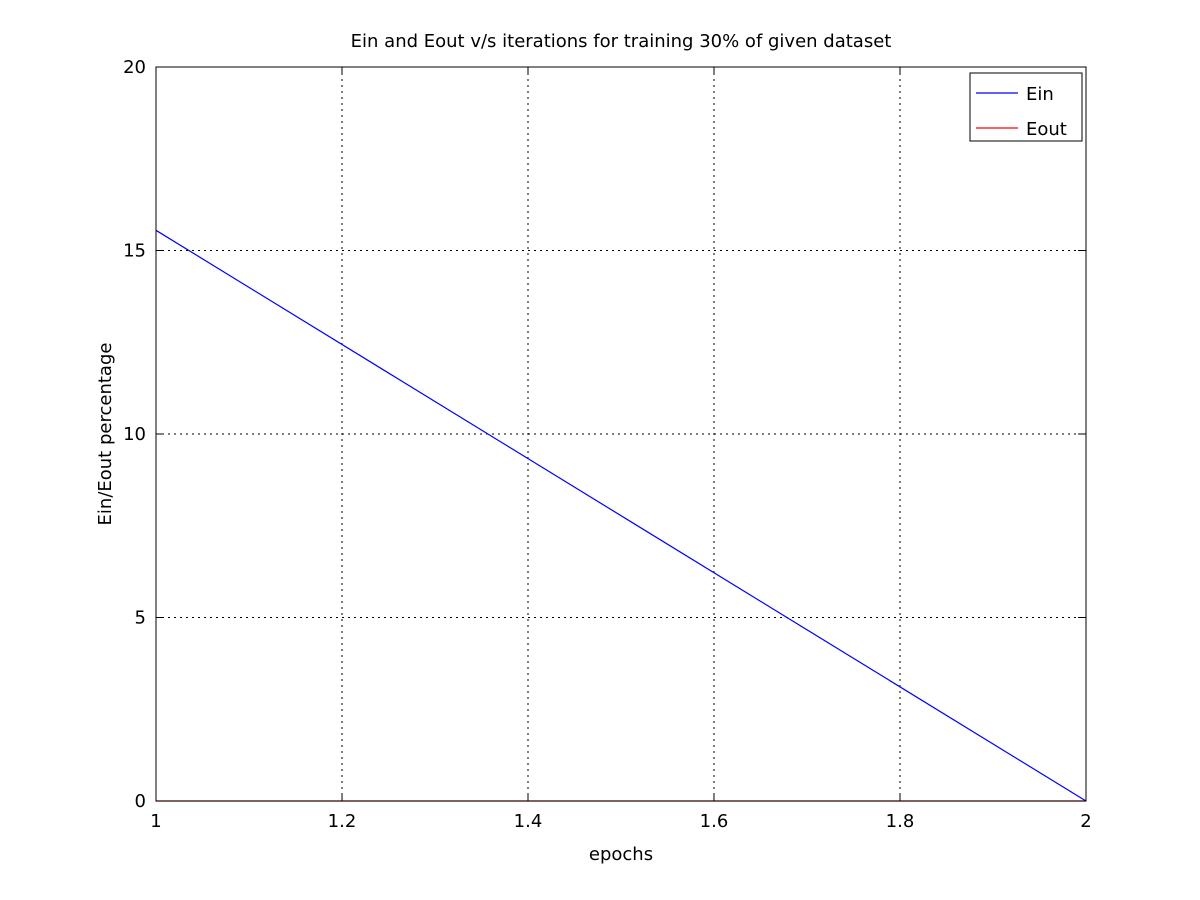 This screenshot has width=1200, height=900. I want to click on legend-box, so click(1026, 107).